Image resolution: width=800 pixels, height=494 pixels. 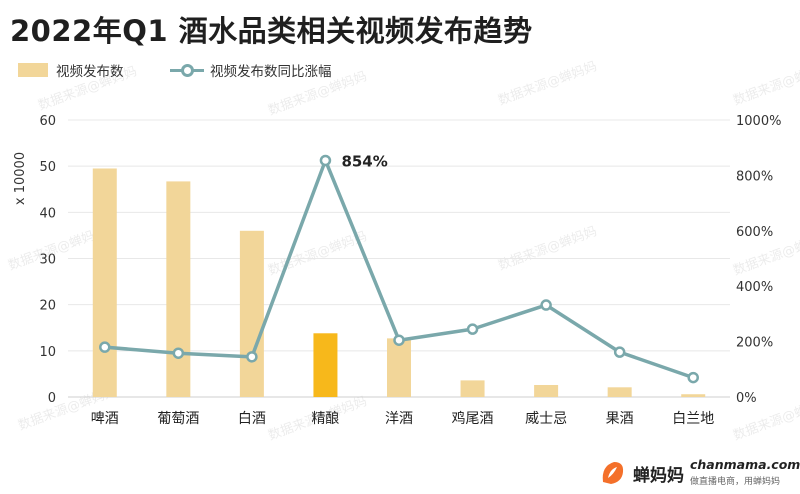 I want to click on legend-item-bar: 视频发布数, so click(x=71, y=70).